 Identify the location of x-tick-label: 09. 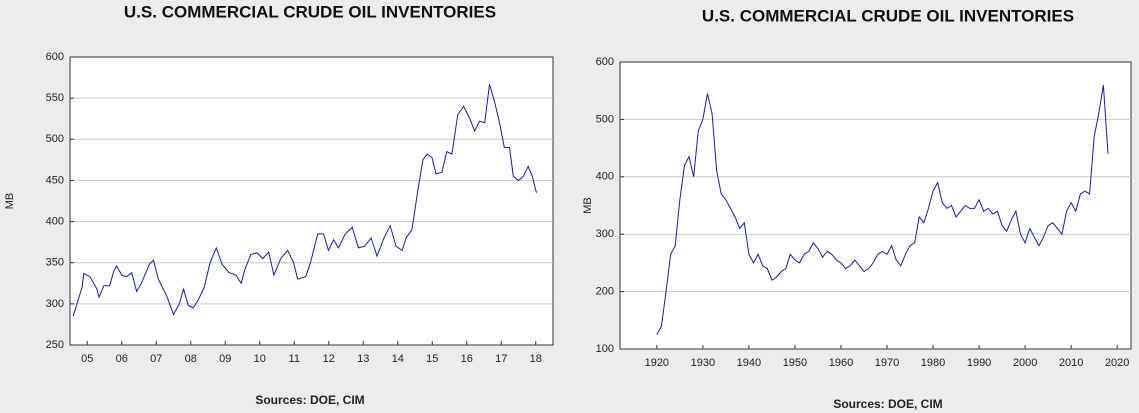
(225, 359).